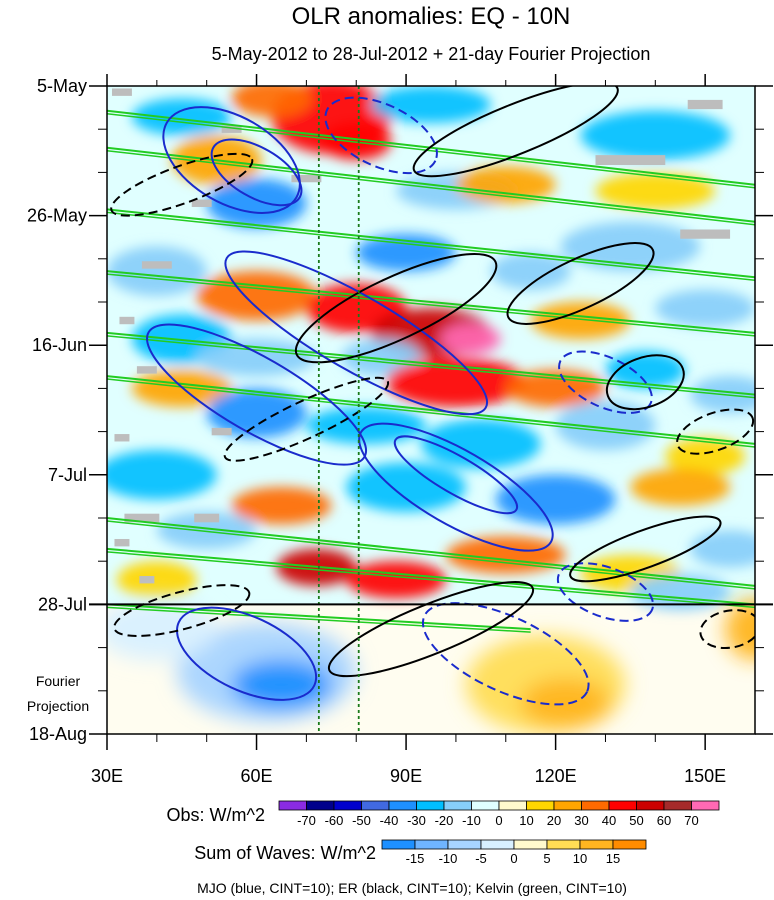 Image resolution: width=774 pixels, height=900 pixels. Describe the element at coordinates (62, 86) in the screenshot. I see `y-tick-label-0: 5-May` at that location.